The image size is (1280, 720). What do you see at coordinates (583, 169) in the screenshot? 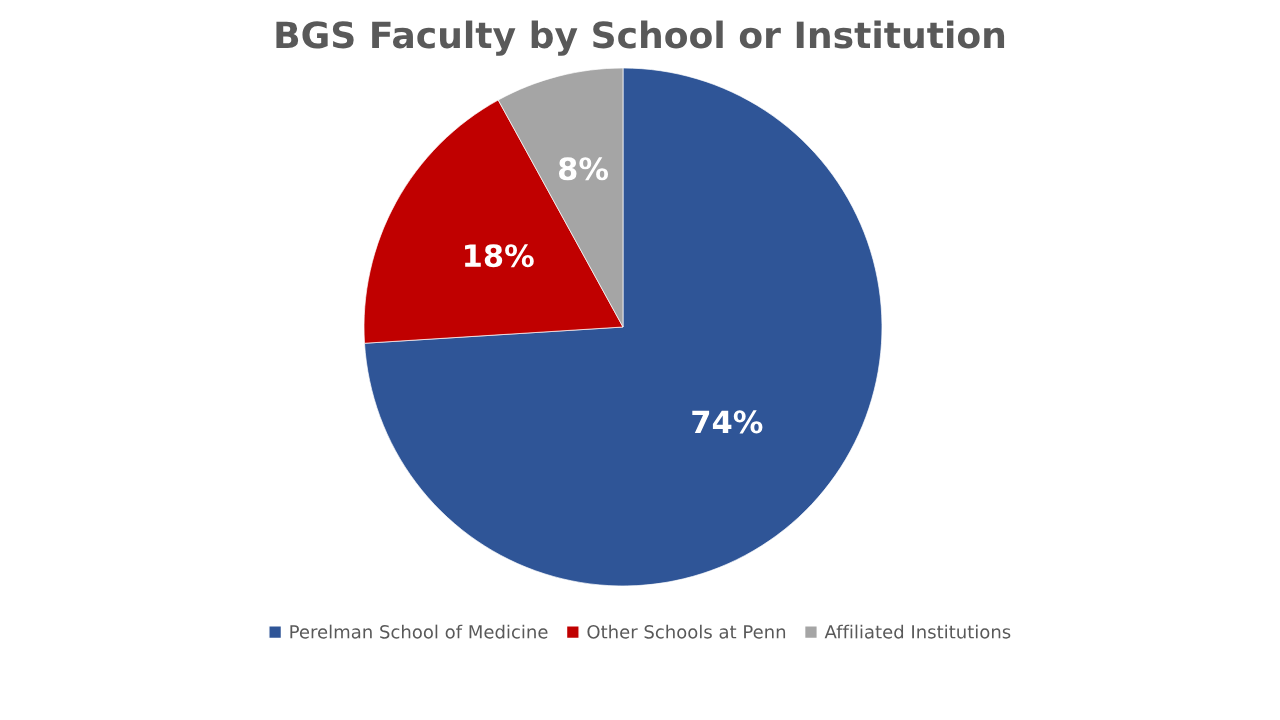
I see `data-label: 8%` at bounding box center [583, 169].